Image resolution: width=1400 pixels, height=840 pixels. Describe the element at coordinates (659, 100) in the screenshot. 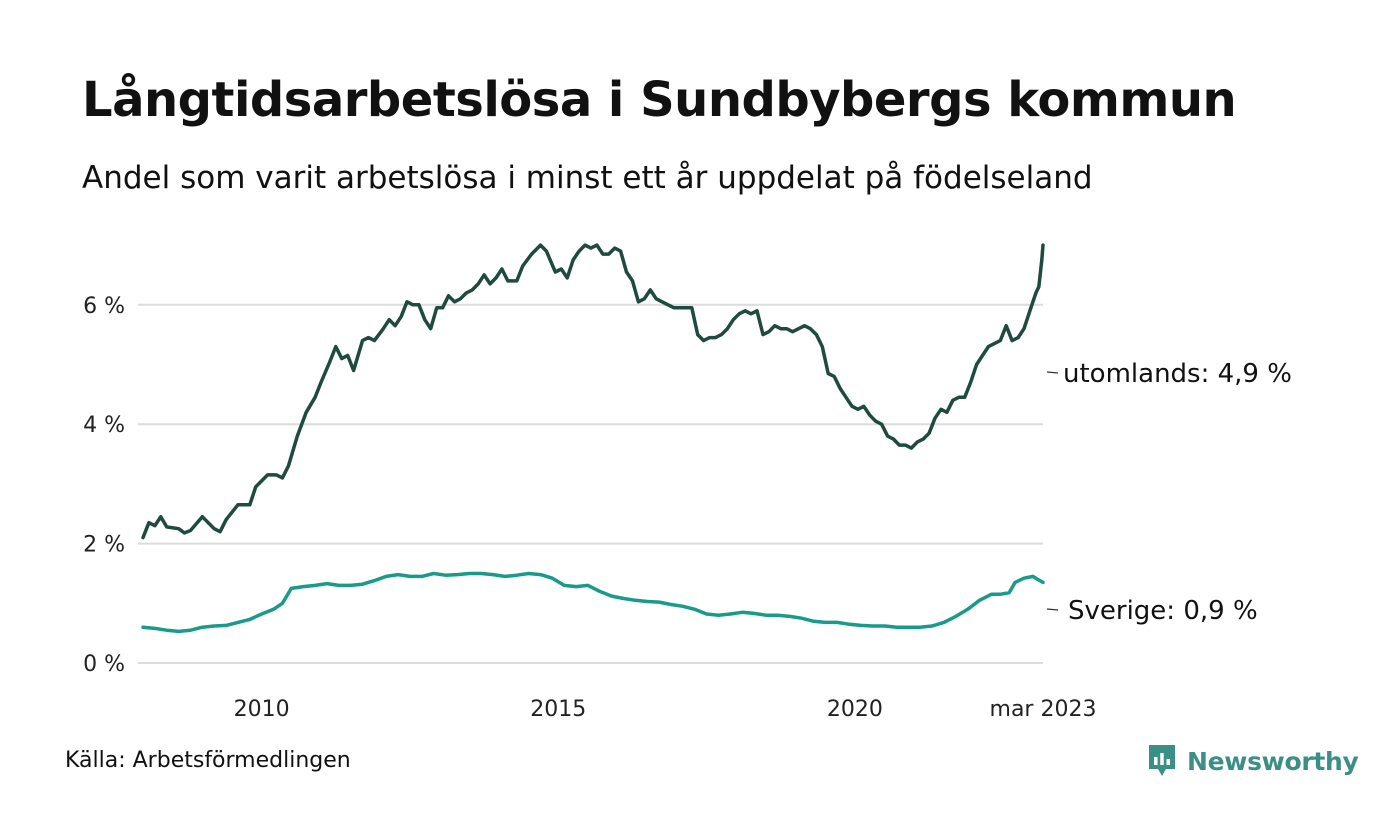

I see `chart-title: Långtidsarbetslösa i Sundbybergs kommun` at that location.